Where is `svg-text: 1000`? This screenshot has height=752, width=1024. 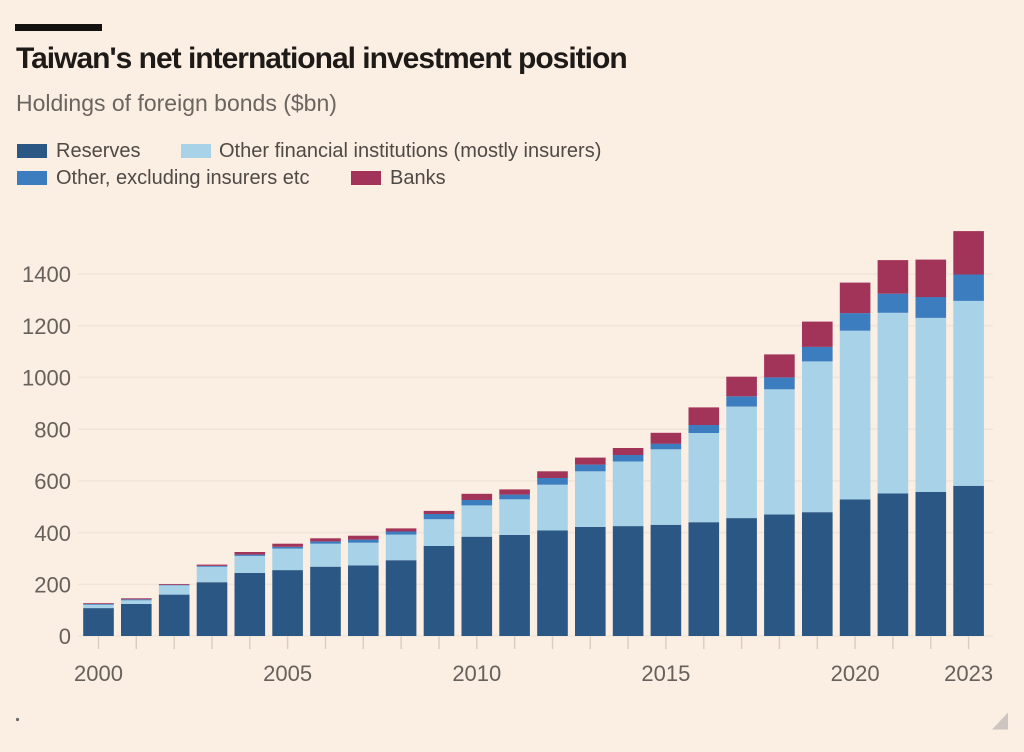
svg-text: 1000 is located at coordinates (46, 378).